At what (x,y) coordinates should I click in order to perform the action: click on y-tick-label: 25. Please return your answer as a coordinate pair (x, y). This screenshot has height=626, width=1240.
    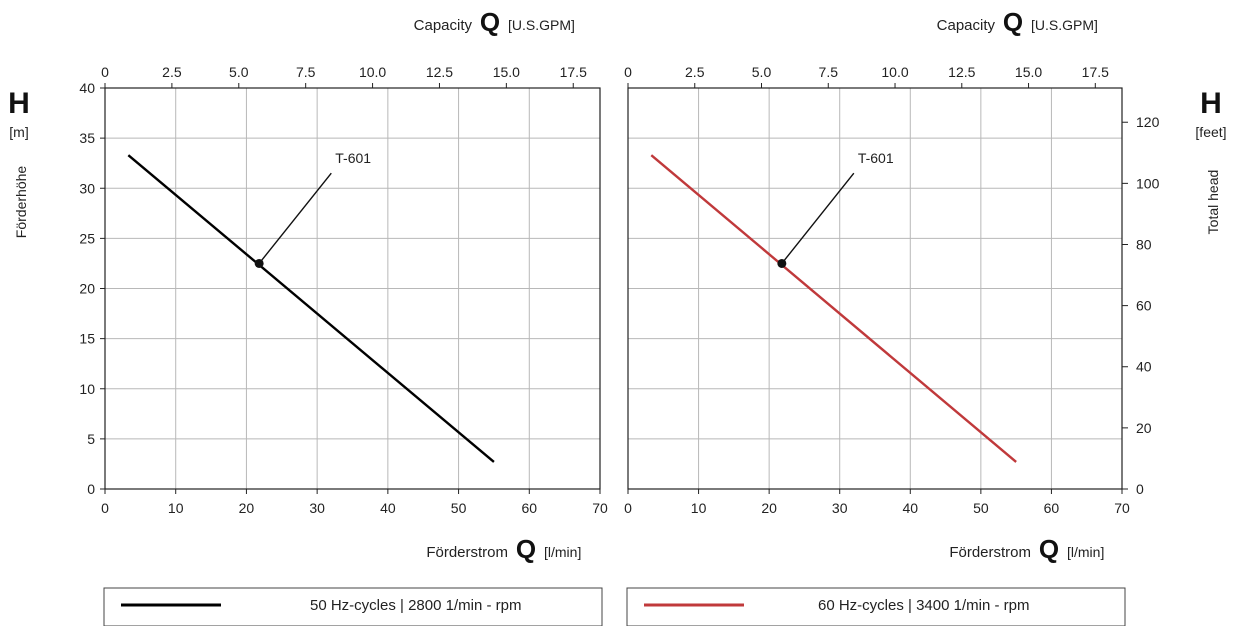
    Looking at the image, I should click on (87, 238).